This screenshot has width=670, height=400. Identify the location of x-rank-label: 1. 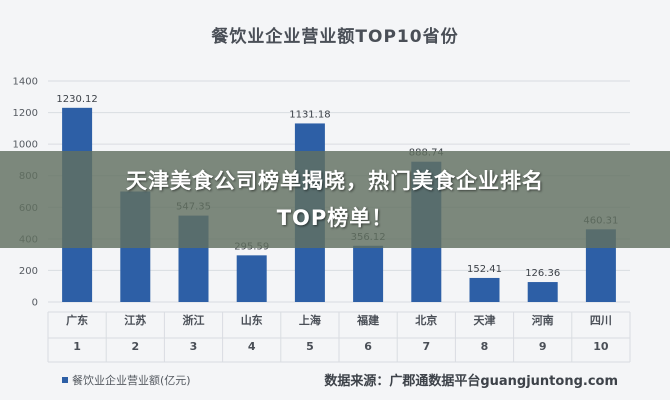
(77, 346).